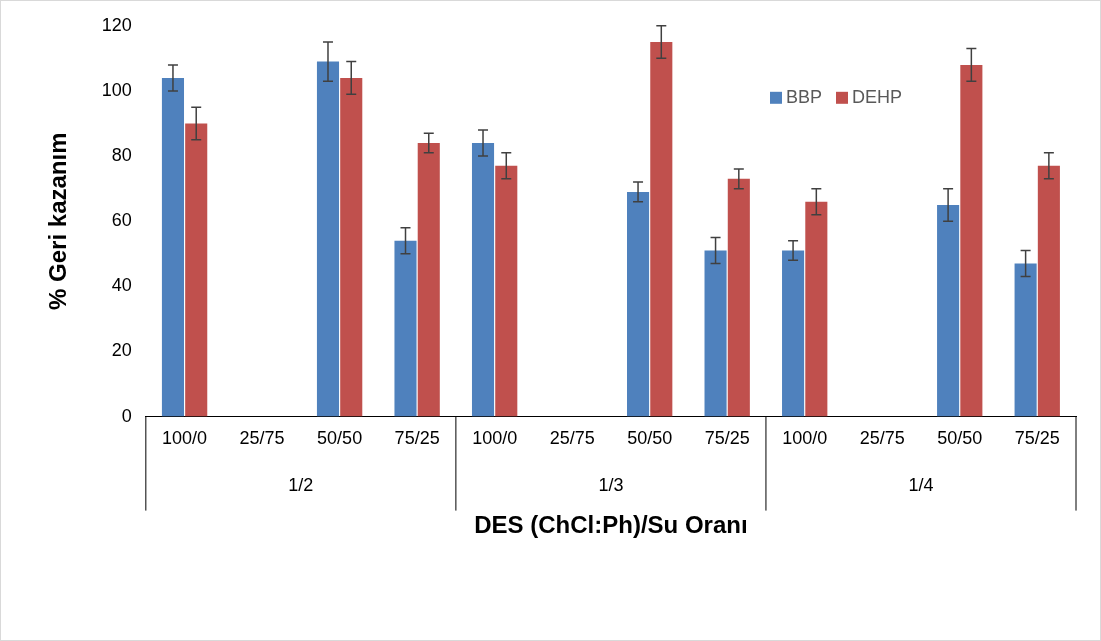 Image resolution: width=1101 pixels, height=641 pixels. What do you see at coordinates (921, 484) in the screenshot?
I see `text: 1/4` at bounding box center [921, 484].